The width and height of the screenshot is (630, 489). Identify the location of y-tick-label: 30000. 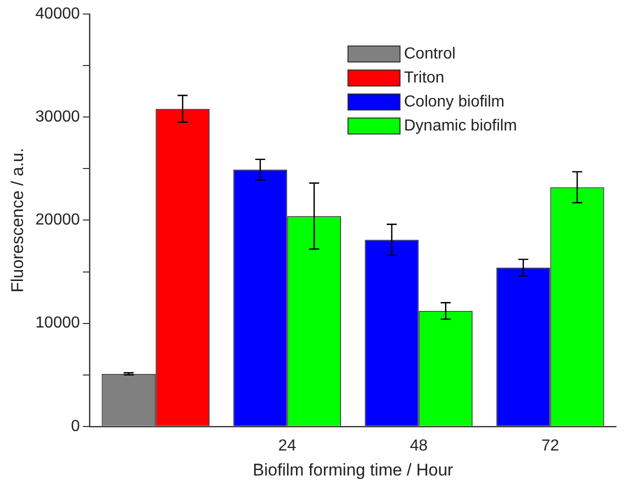
(57, 117).